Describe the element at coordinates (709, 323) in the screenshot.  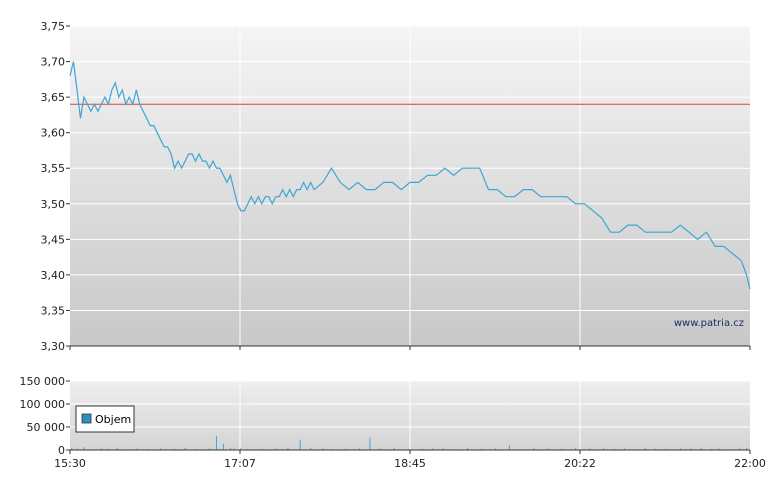
I see `watermark-text: www.patria.cz` at that location.